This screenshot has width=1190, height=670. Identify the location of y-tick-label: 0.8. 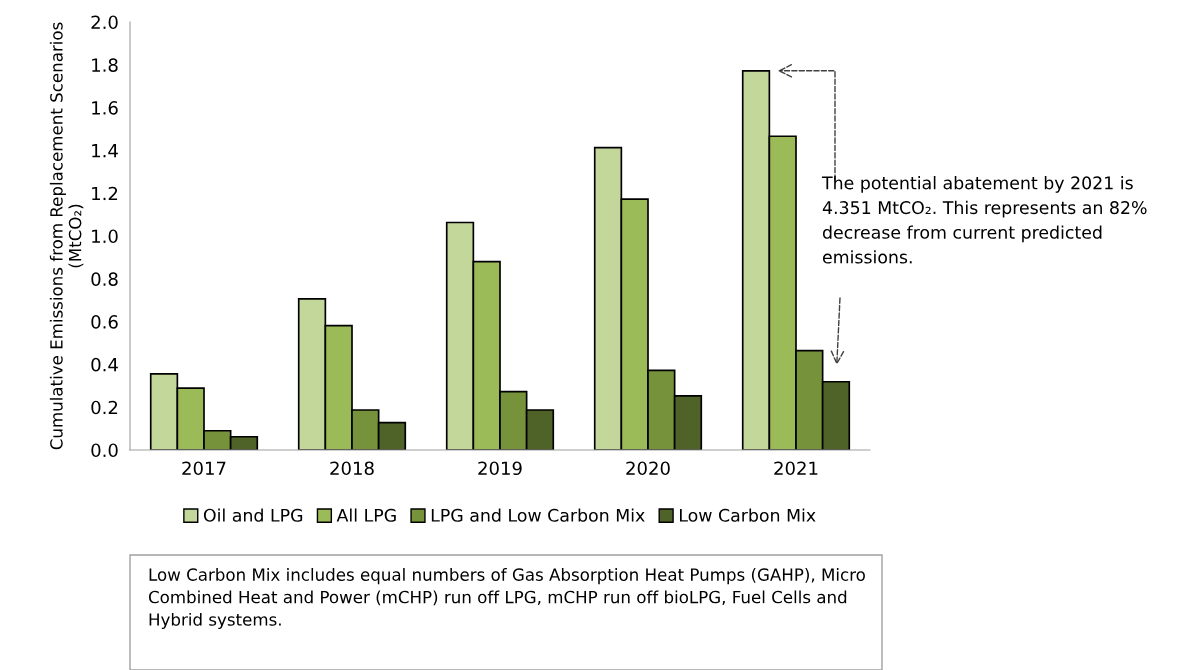
(104, 279).